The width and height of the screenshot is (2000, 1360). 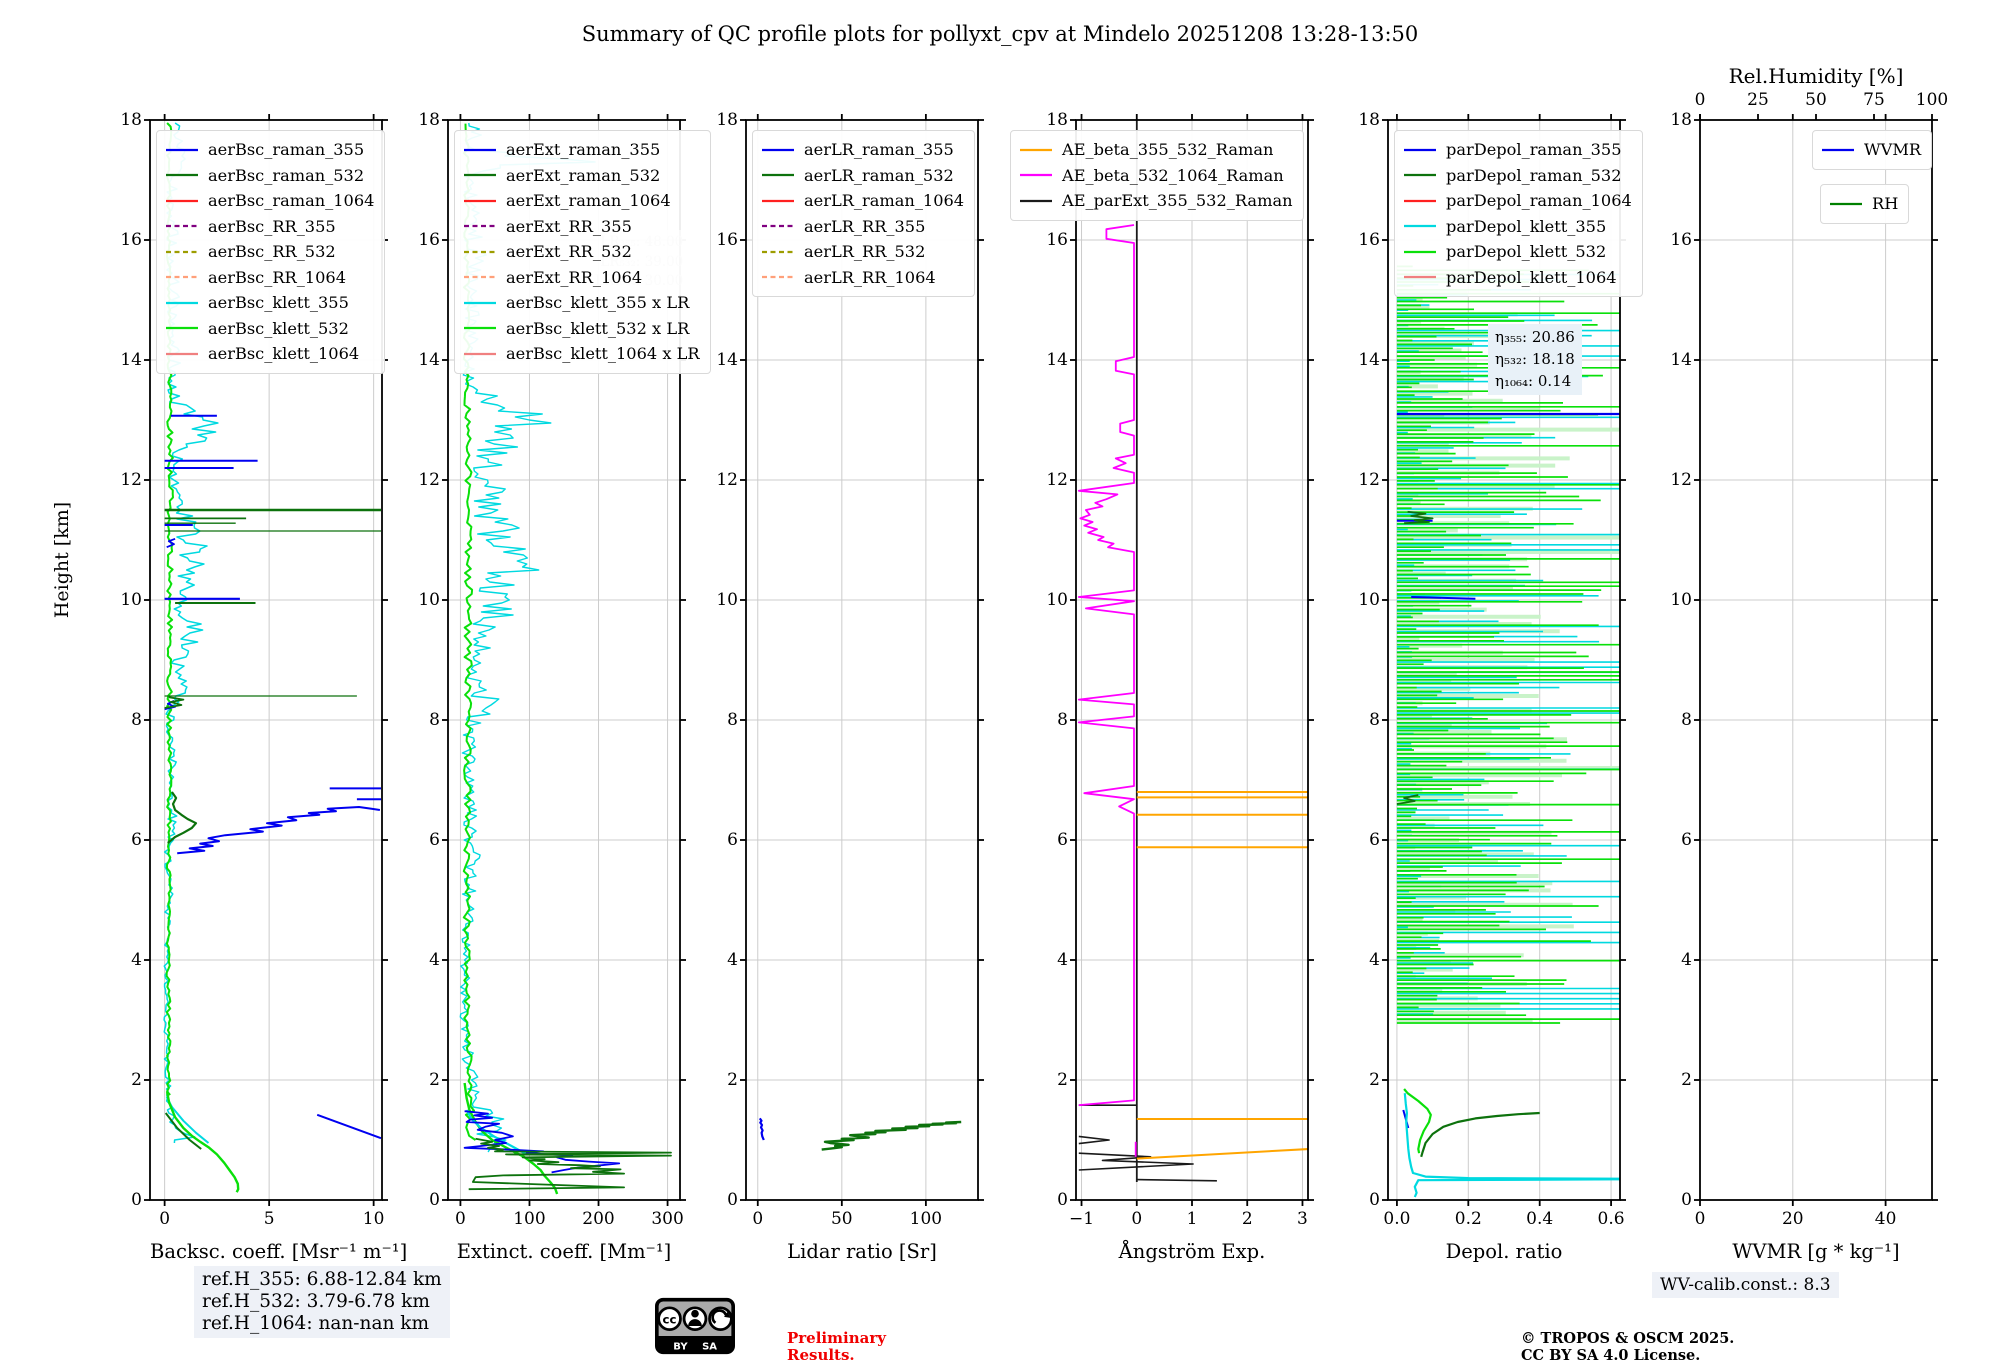 I want to click on y-tick-label: 4, so click(x=1374, y=960).